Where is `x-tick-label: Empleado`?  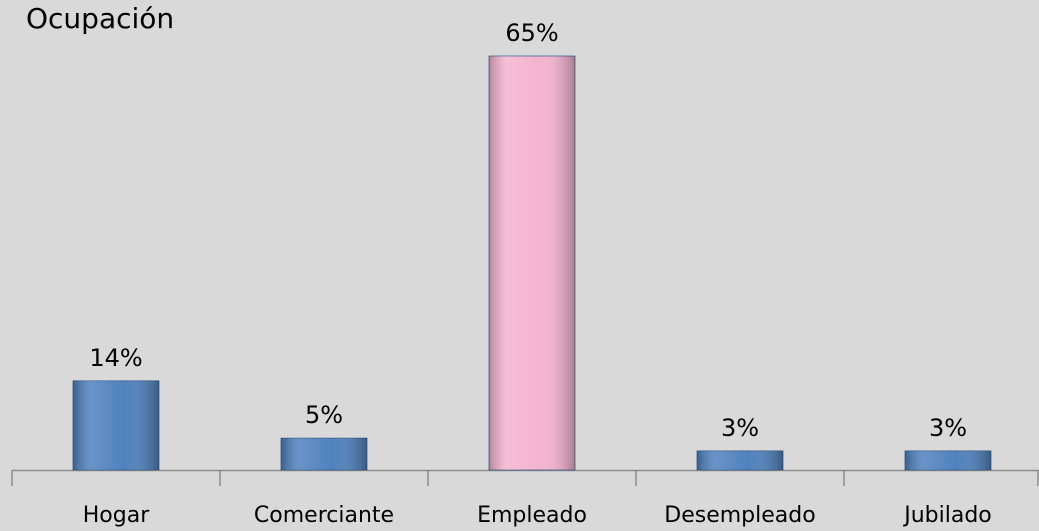
x-tick-label: Empleado is located at coordinates (532, 515).